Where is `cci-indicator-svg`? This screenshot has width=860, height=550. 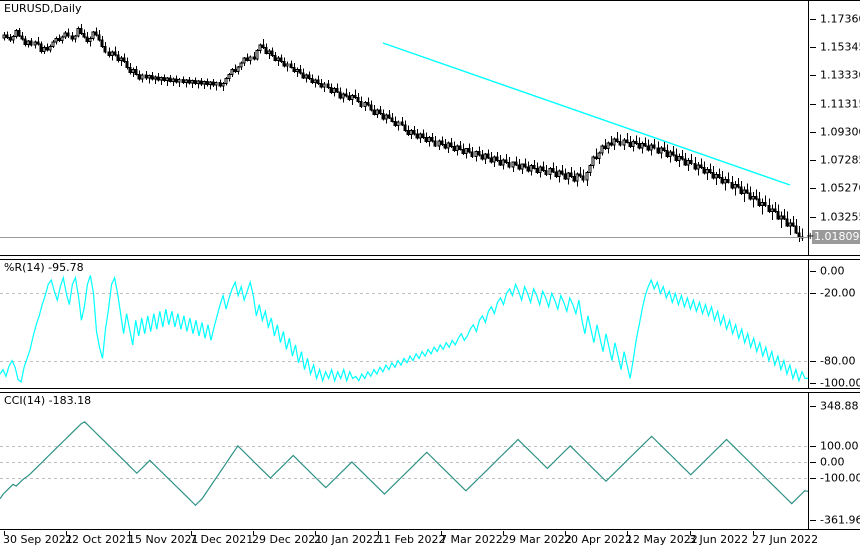 cci-indicator-svg is located at coordinates (404, 464).